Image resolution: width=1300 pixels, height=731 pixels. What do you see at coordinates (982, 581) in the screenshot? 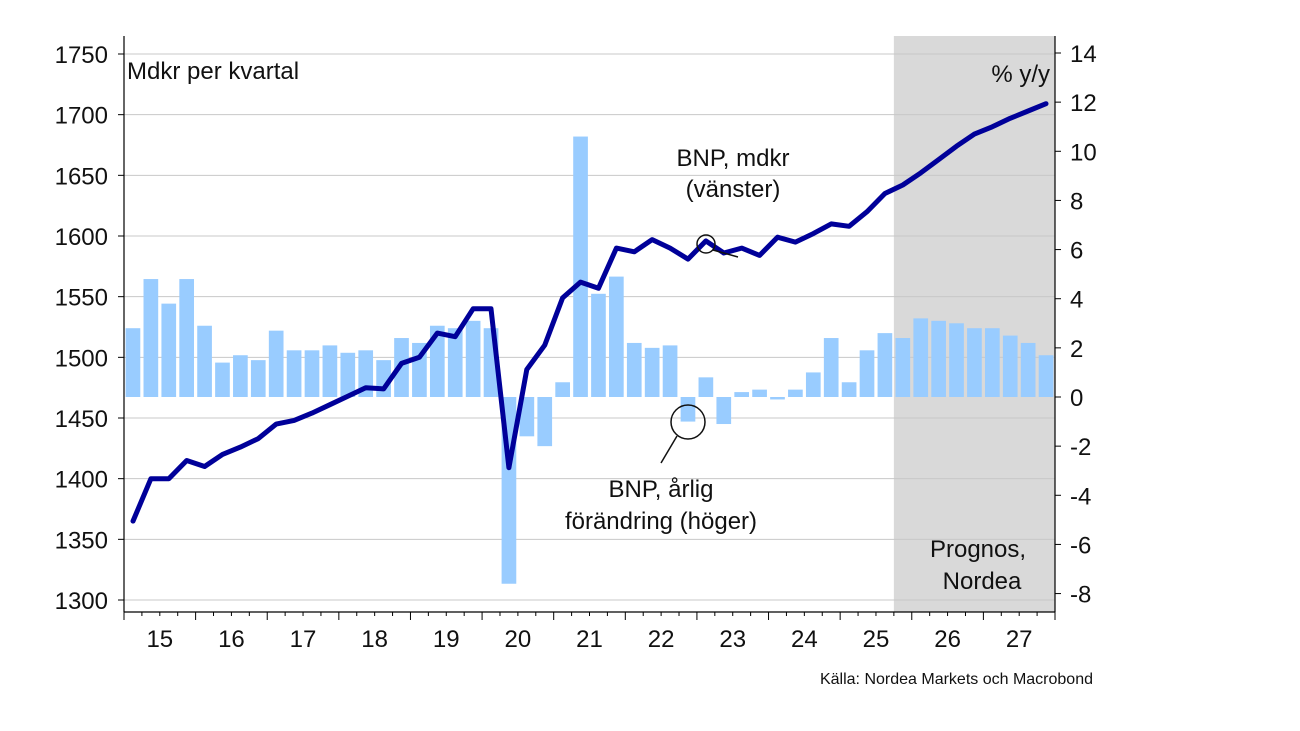
I see `forecast-label-line2: Nordea` at bounding box center [982, 581].